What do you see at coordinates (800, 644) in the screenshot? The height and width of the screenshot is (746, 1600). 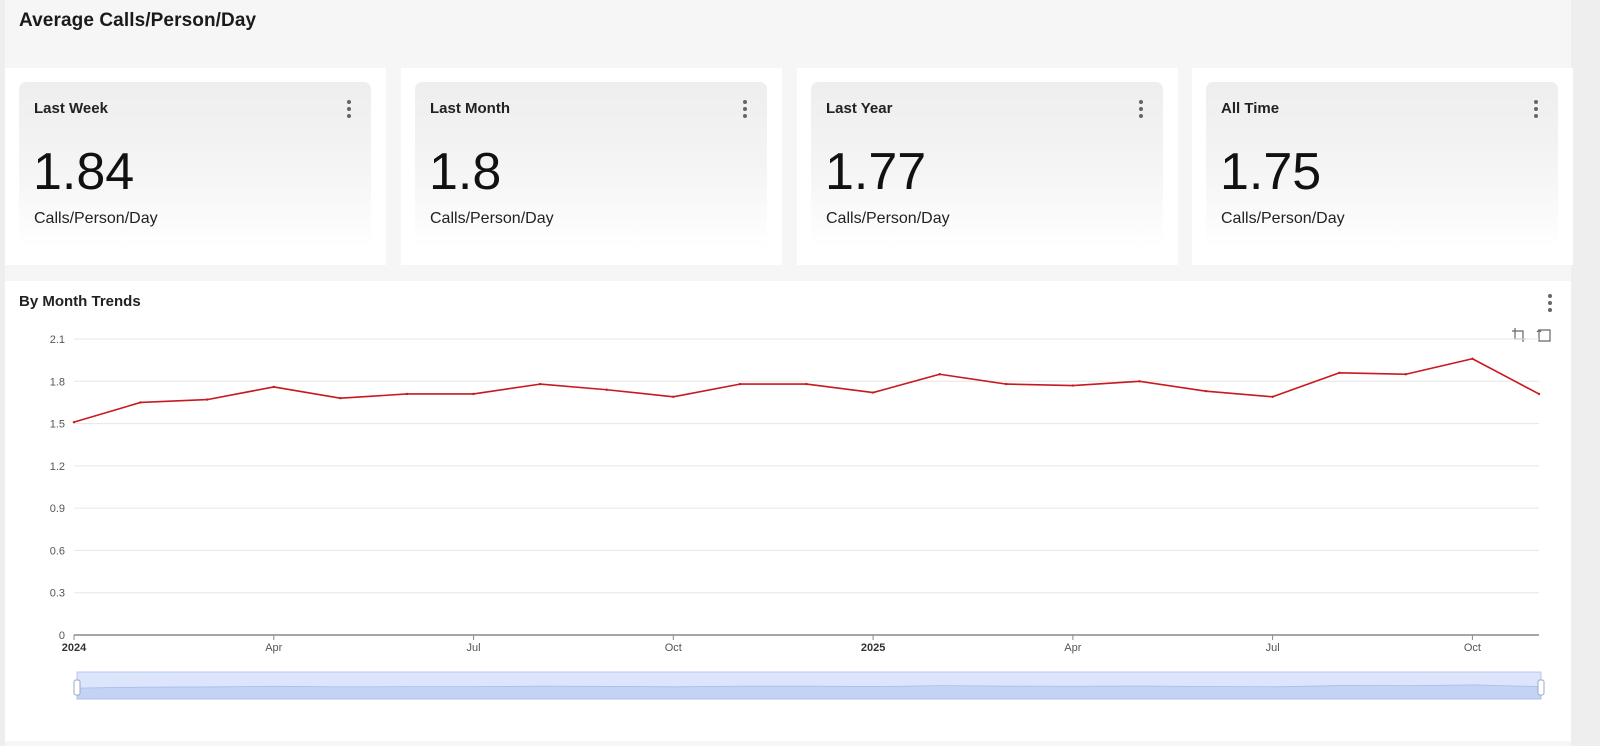 I see `x-axis: 2024 Apr Jul Oct 2025 Apr Jul Oct` at bounding box center [800, 644].